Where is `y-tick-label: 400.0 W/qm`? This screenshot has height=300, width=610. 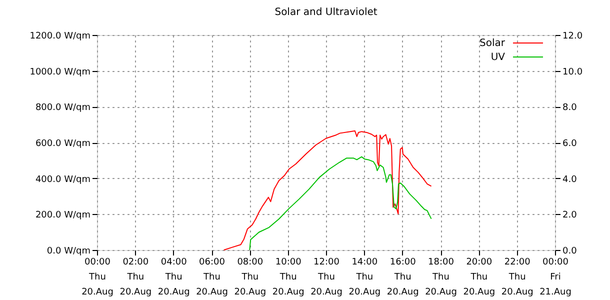
y-tick-label: 400.0 W/qm is located at coordinates (62, 179).